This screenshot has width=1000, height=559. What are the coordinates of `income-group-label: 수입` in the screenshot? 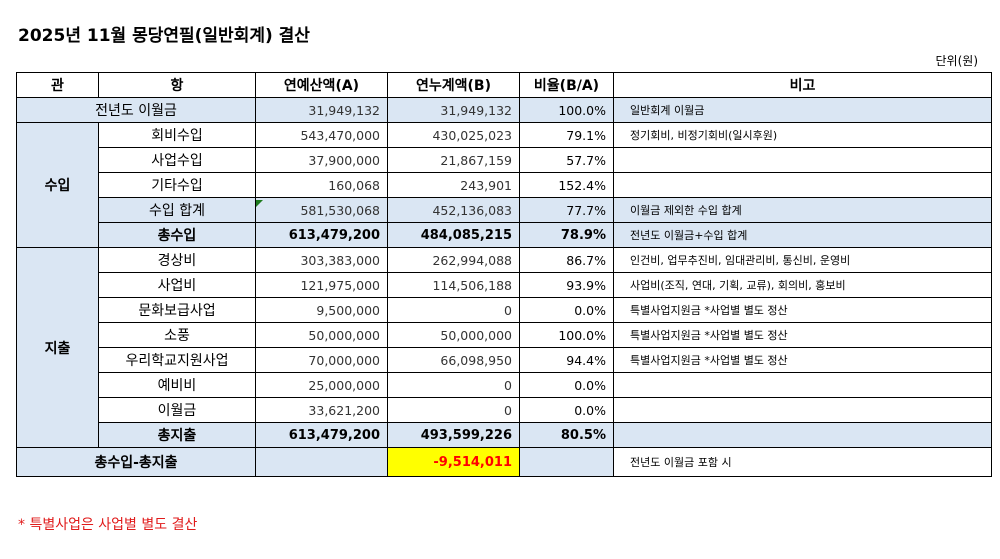 It's located at (57, 185).